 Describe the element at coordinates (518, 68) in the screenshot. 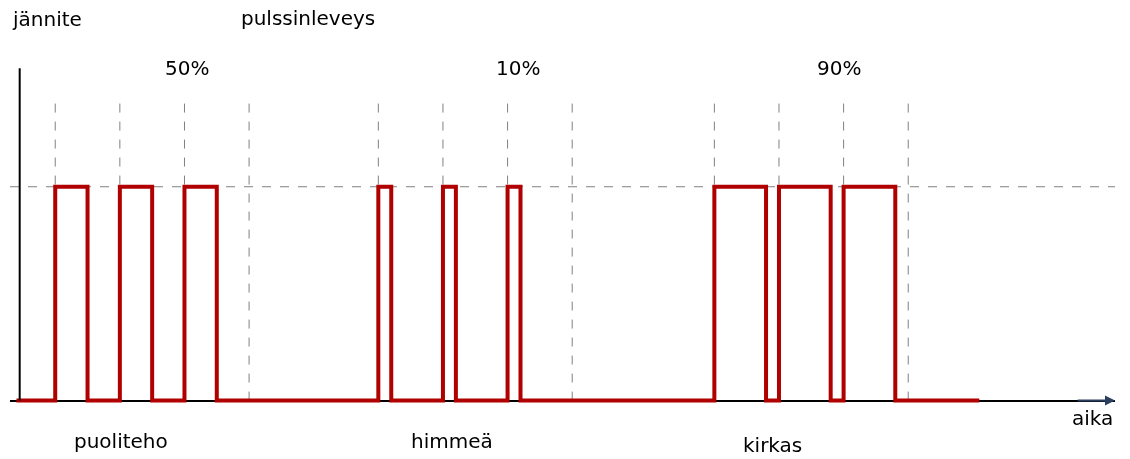

I see `text: 10%` at that location.